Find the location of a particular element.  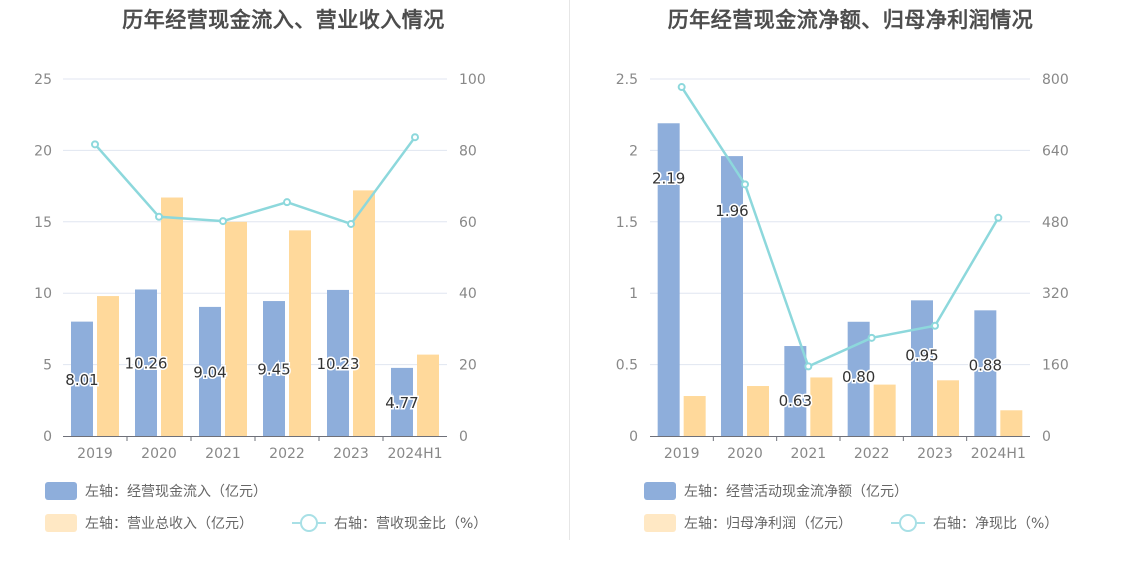

bar-data-label: 2.19 is located at coordinates (668, 178).